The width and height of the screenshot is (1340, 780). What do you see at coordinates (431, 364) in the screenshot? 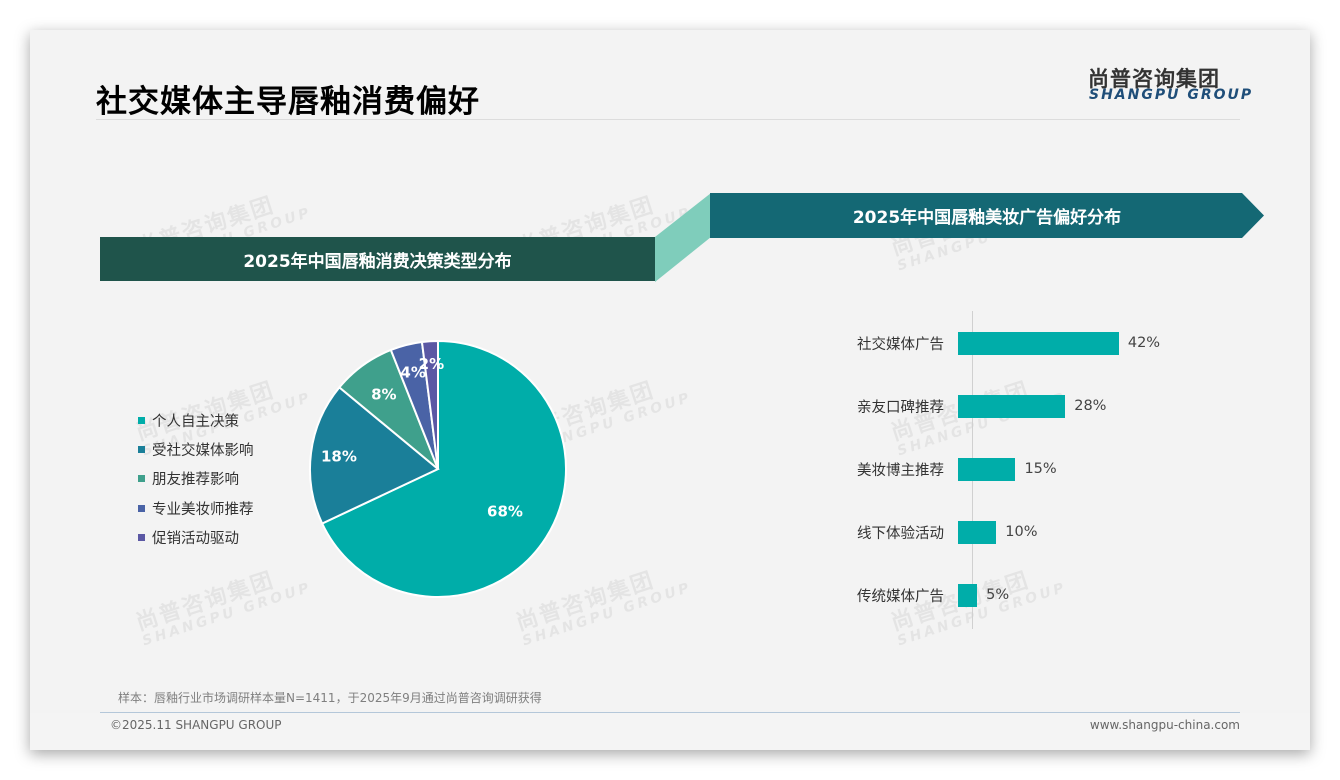
I see `pie-slice-label: 2%` at bounding box center [431, 364].